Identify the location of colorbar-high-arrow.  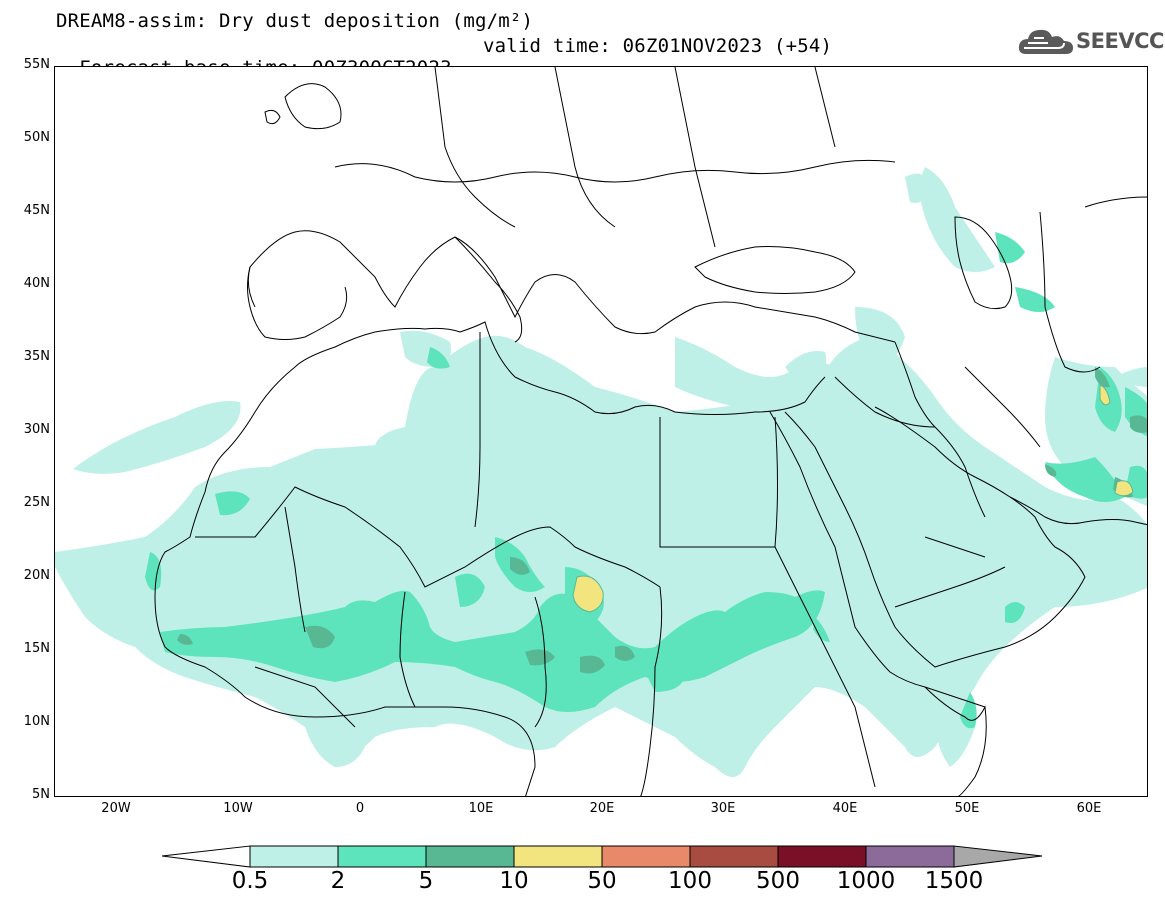
(998, 856).